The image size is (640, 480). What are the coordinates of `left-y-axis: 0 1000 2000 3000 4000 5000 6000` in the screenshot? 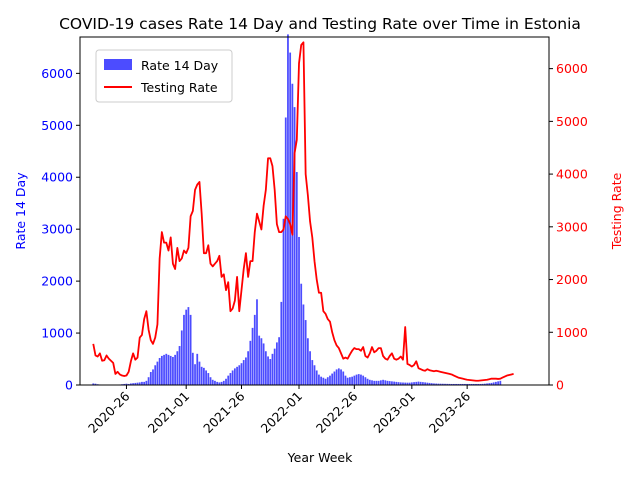 It's located at (60, 229).